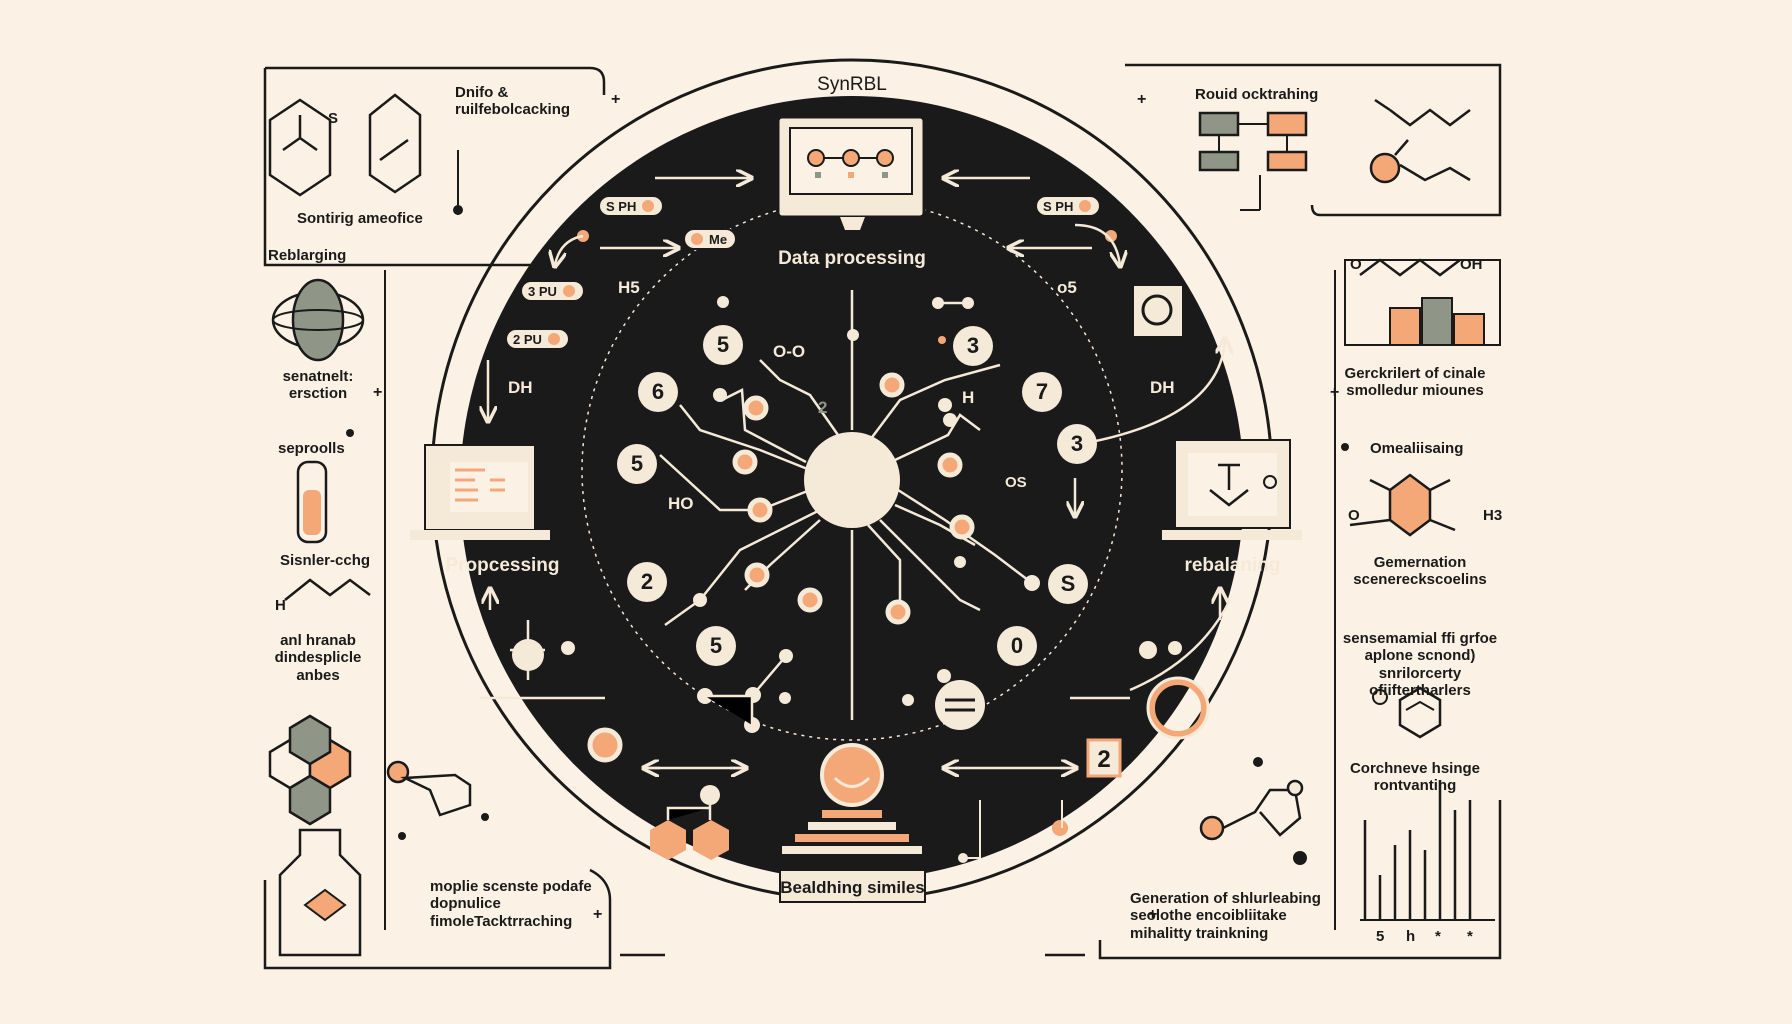  I want to click on data-processing-label: Data processing, so click(852, 258).